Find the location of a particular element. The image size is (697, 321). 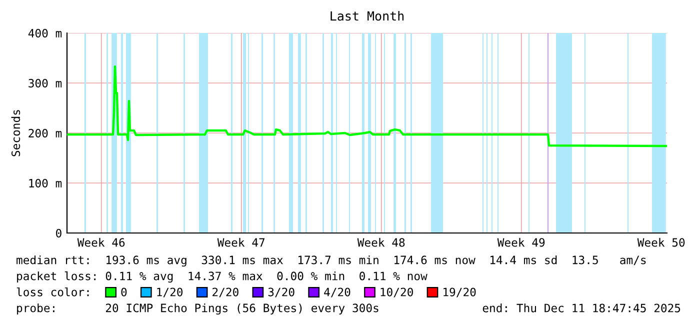

legend-label: 19/20 is located at coordinates (460, 293).